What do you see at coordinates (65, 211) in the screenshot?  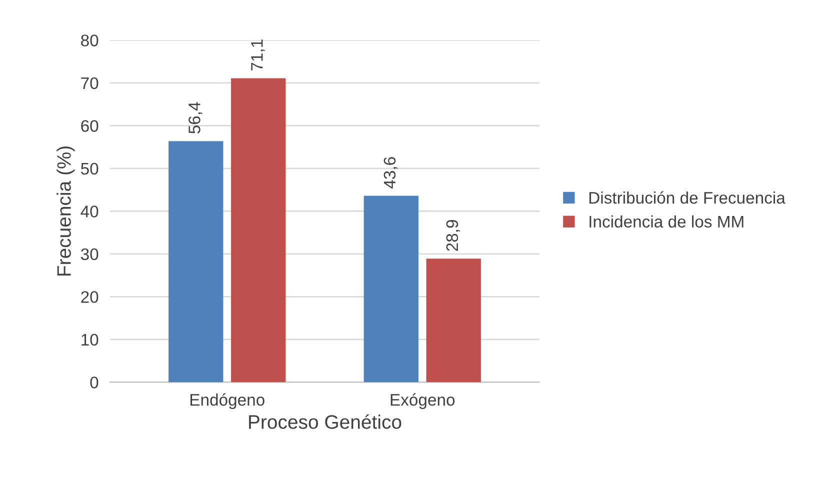 I see `y-axis-title: Frecuencia (%)` at bounding box center [65, 211].